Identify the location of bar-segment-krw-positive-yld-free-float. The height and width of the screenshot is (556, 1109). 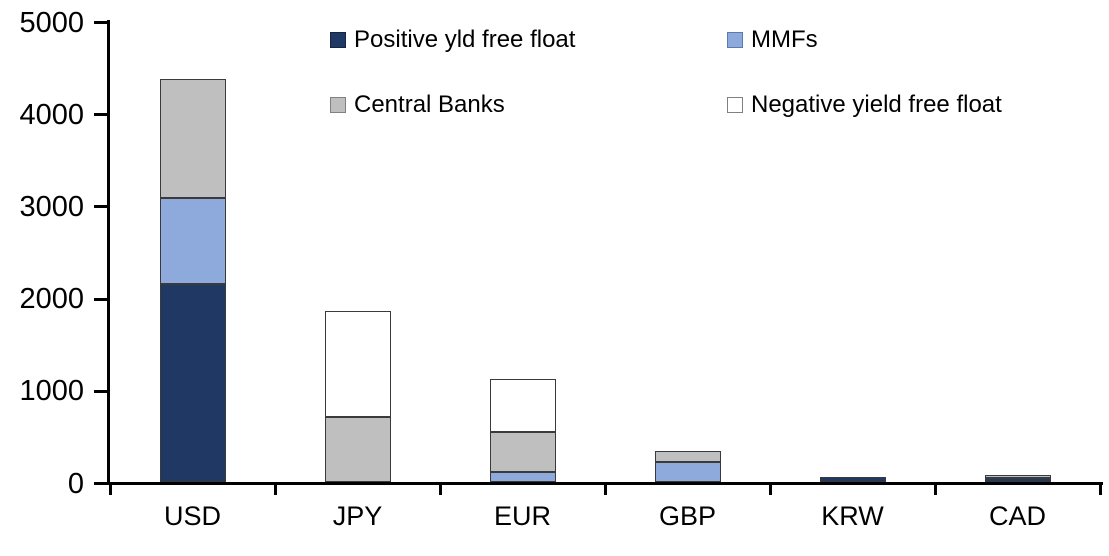
(852, 479).